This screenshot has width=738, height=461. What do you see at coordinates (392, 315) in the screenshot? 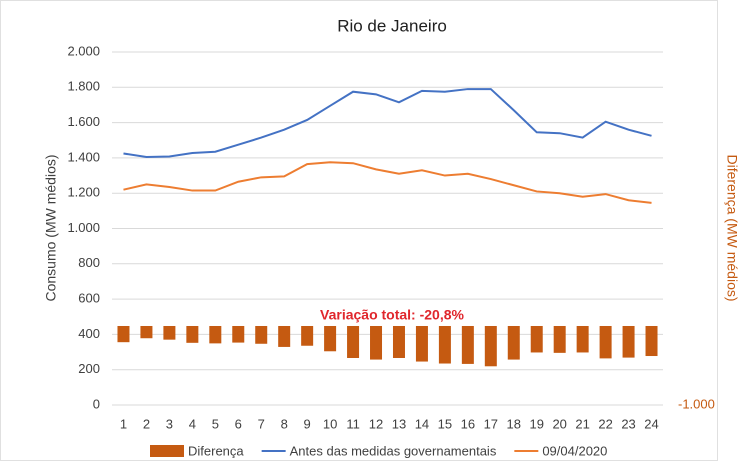
I see `annotation: Variação total: -20,8%` at bounding box center [392, 315].